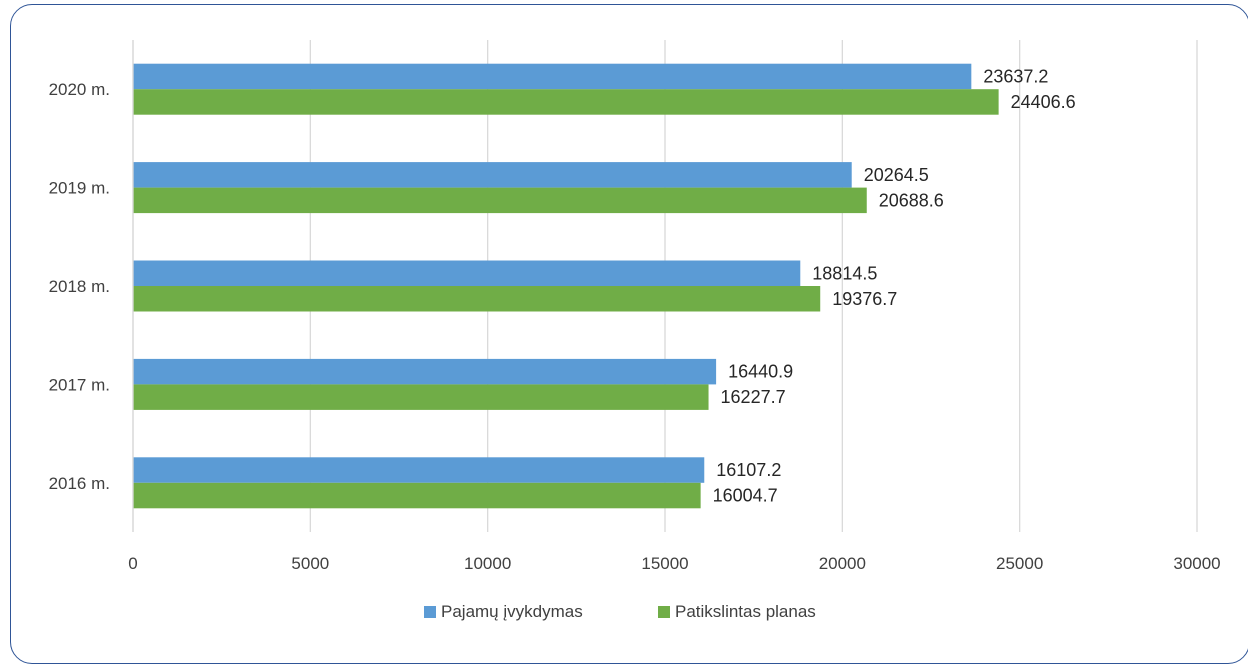 This screenshot has width=1248, height=664. What do you see at coordinates (842, 563) in the screenshot?
I see `x-tick-label: 20000` at bounding box center [842, 563].